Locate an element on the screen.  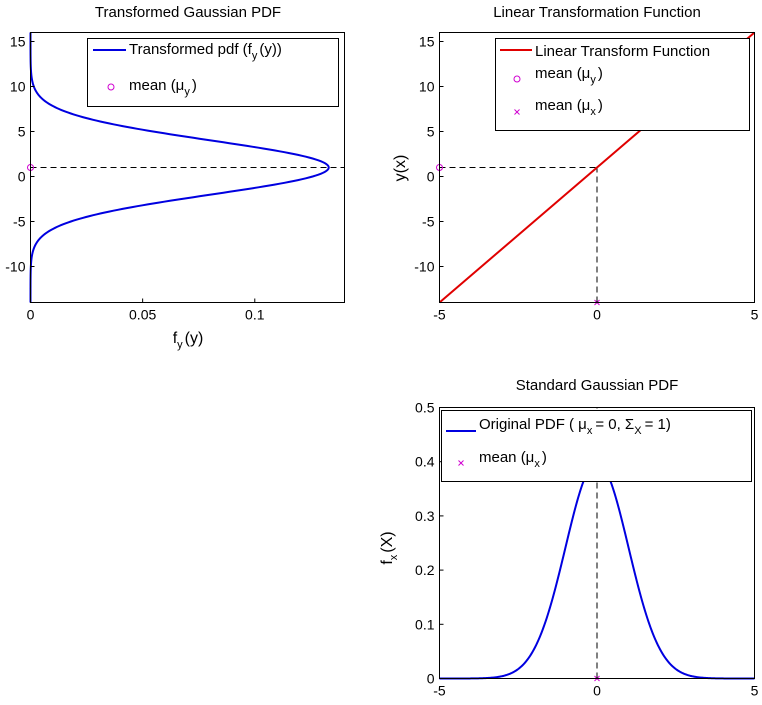
legend-swatch-mean-x-standard is located at coordinates (461, 463).